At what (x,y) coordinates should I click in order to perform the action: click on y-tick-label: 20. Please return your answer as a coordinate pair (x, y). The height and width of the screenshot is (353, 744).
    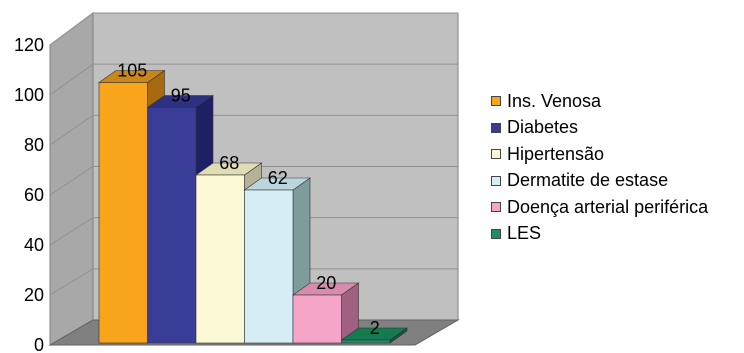
    Looking at the image, I should click on (34, 295).